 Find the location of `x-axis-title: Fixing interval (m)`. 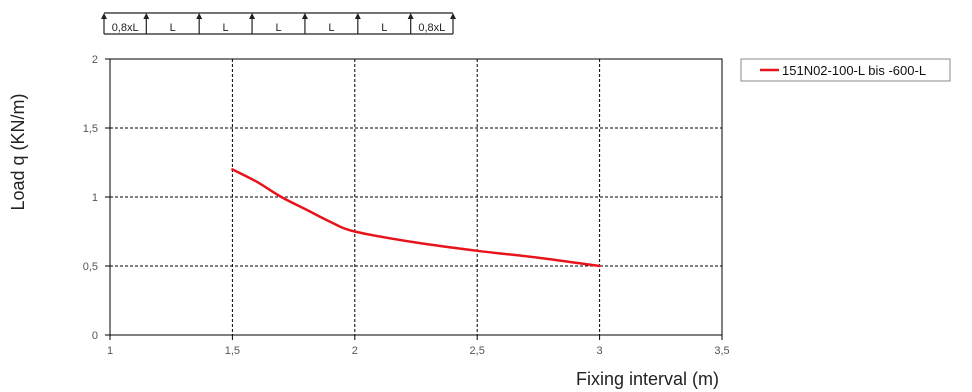

x-axis-title: Fixing interval (m) is located at coordinates (647, 379).